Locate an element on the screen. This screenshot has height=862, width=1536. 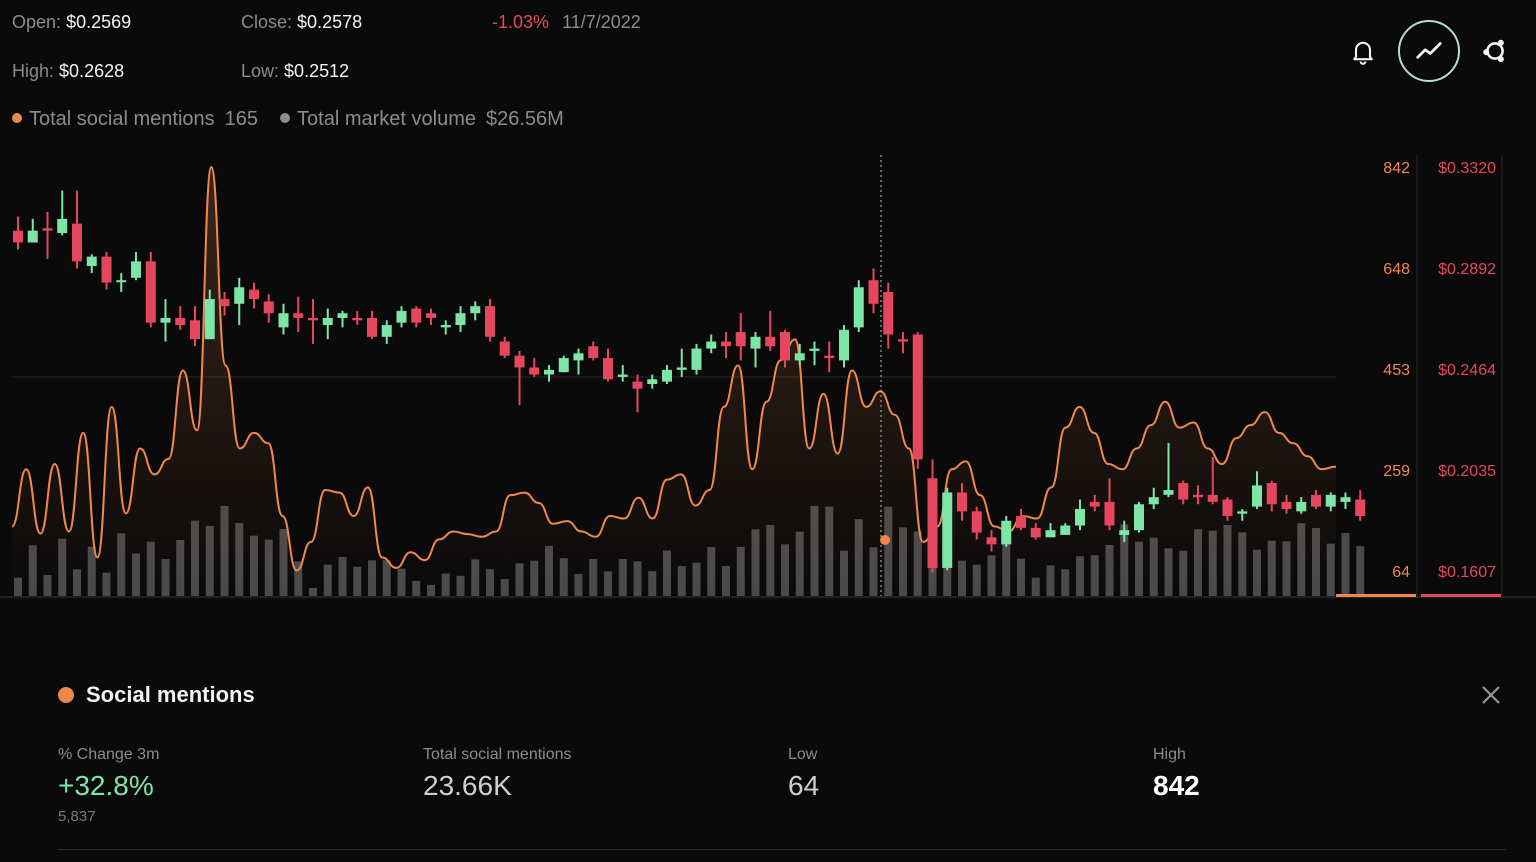
stat-high: High 842 is located at coordinates (1176, 774).